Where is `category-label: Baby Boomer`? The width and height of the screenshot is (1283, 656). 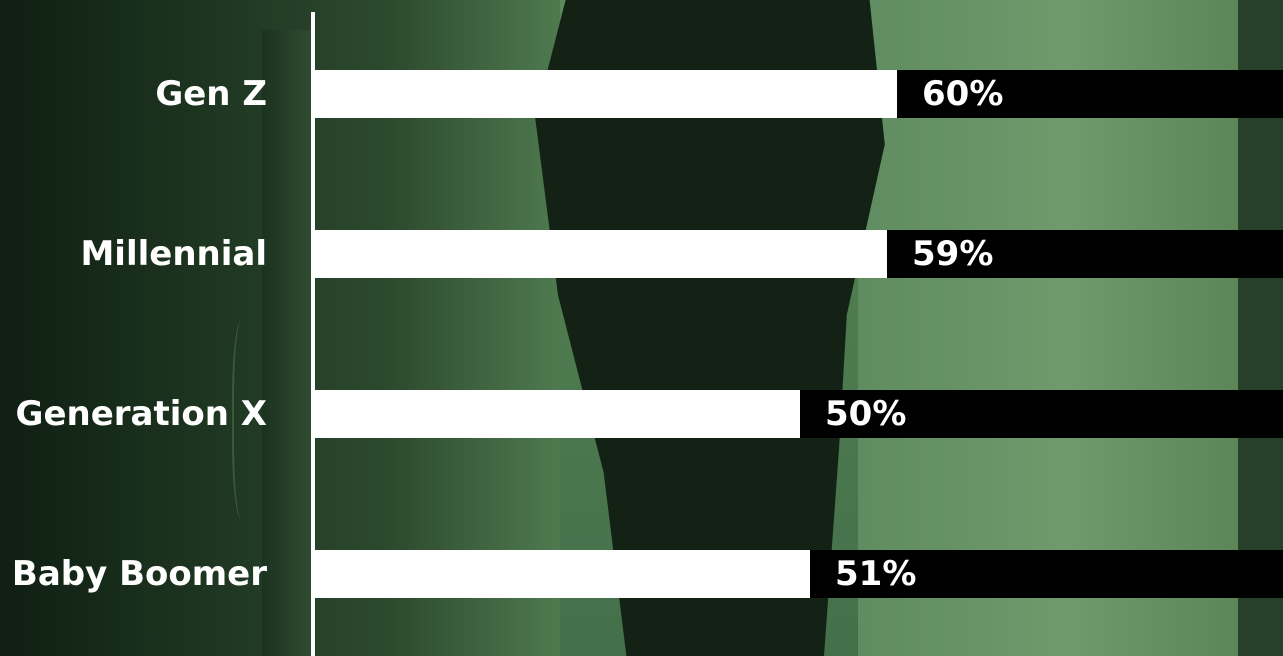 category-label: Baby Boomer is located at coordinates (139, 574).